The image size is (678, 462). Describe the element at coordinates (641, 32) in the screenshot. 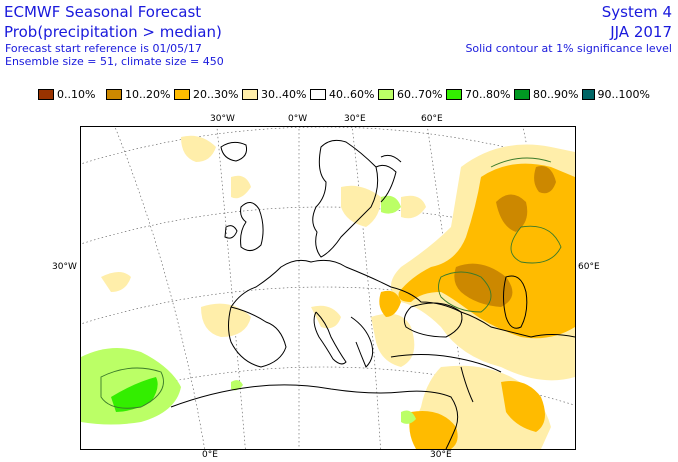

I see `season-label: JJA 2017` at that location.